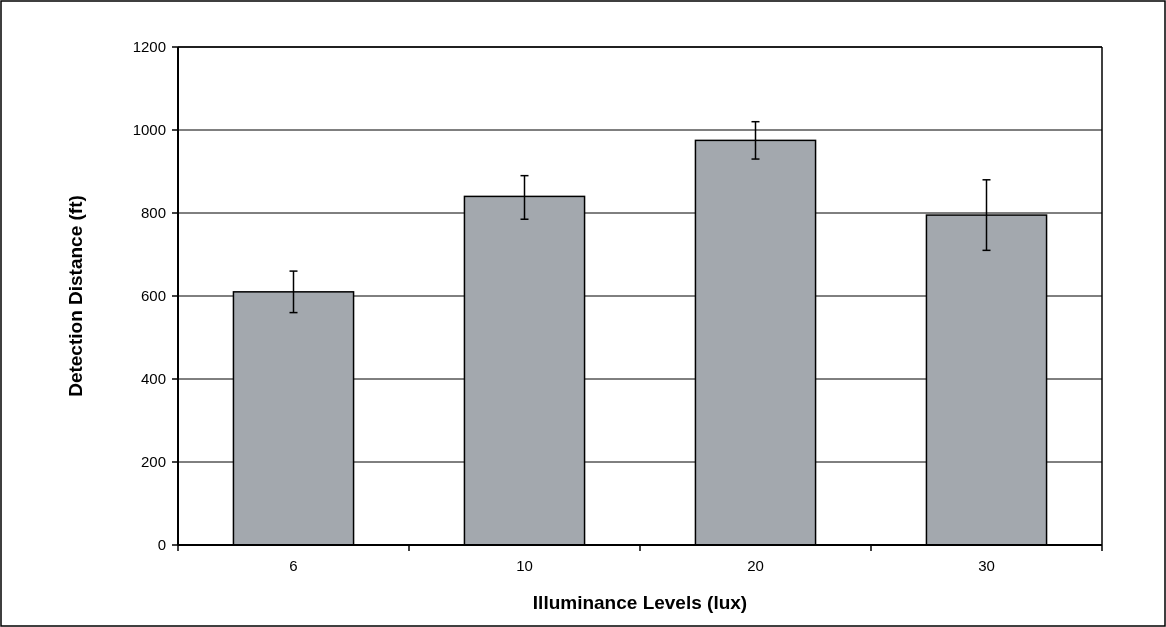 This screenshot has height=627, width=1166. What do you see at coordinates (161, 545) in the screenshot?
I see `y-tick-label: 0` at bounding box center [161, 545].